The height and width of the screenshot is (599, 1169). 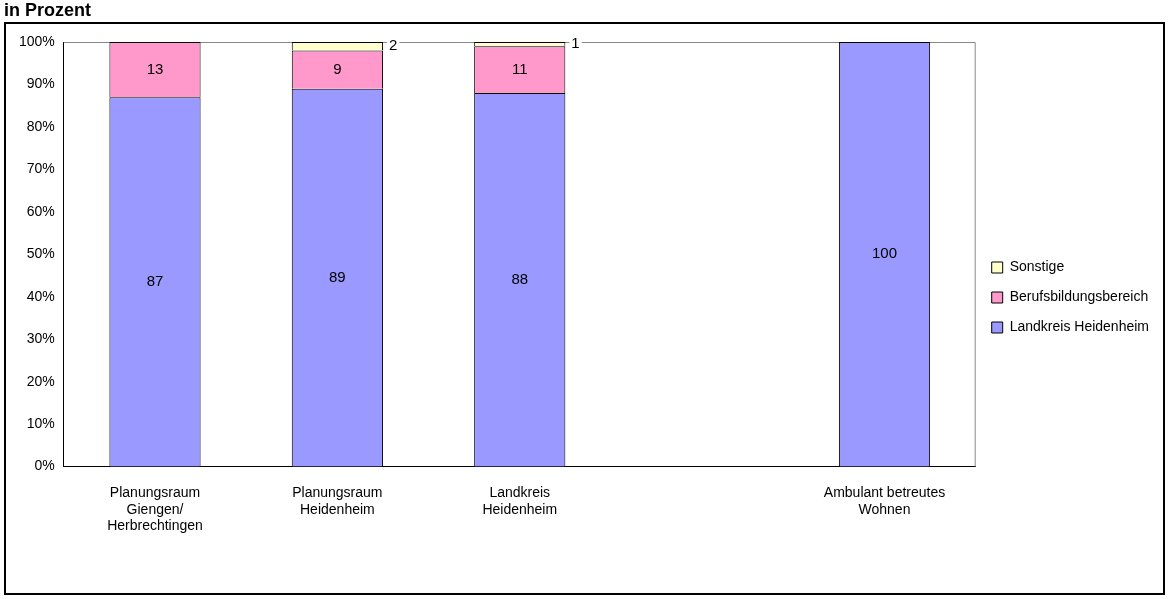 What do you see at coordinates (40, 380) in the screenshot?
I see `y-tick-label: 20%` at bounding box center [40, 380].